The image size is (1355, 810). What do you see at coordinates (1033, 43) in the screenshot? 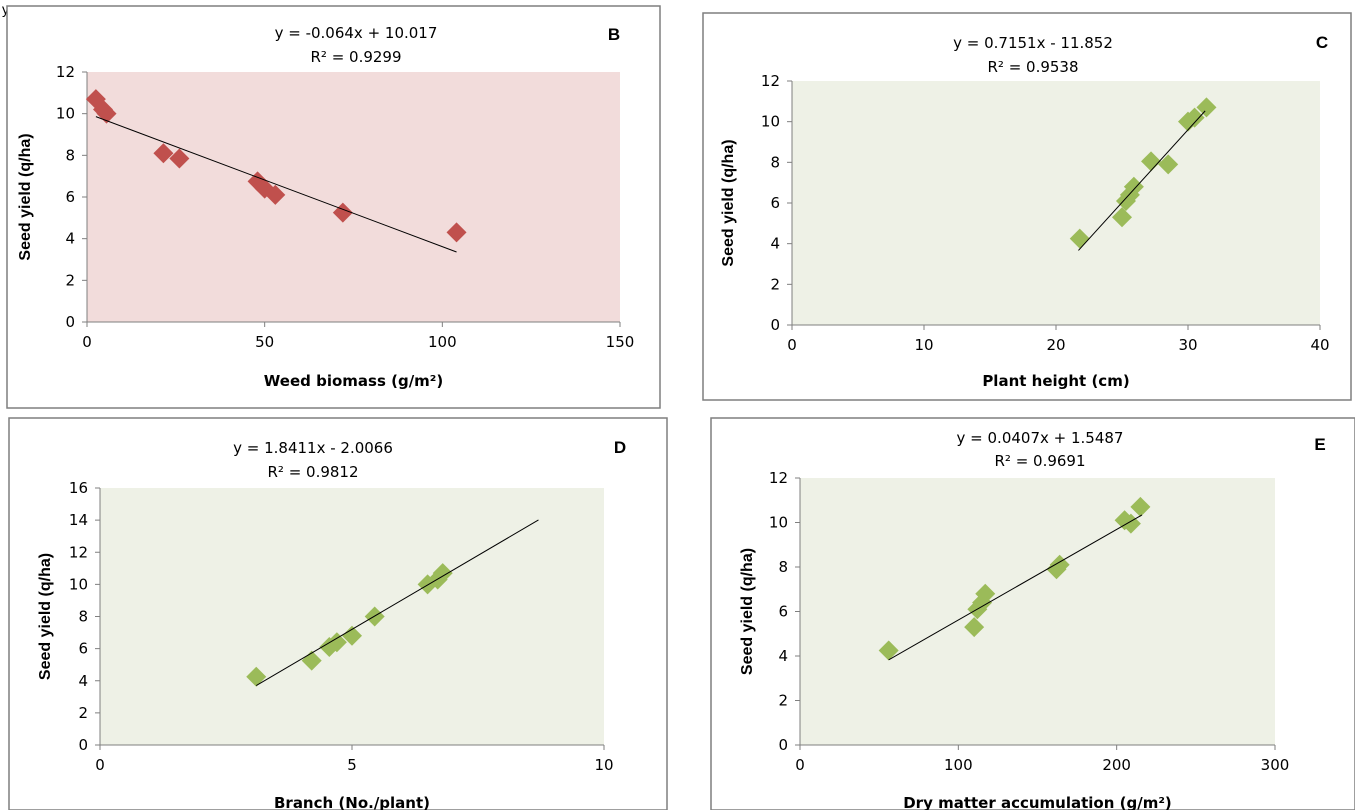
I see `equation-label: y = 0.7151x - 11.852` at bounding box center [1033, 43].